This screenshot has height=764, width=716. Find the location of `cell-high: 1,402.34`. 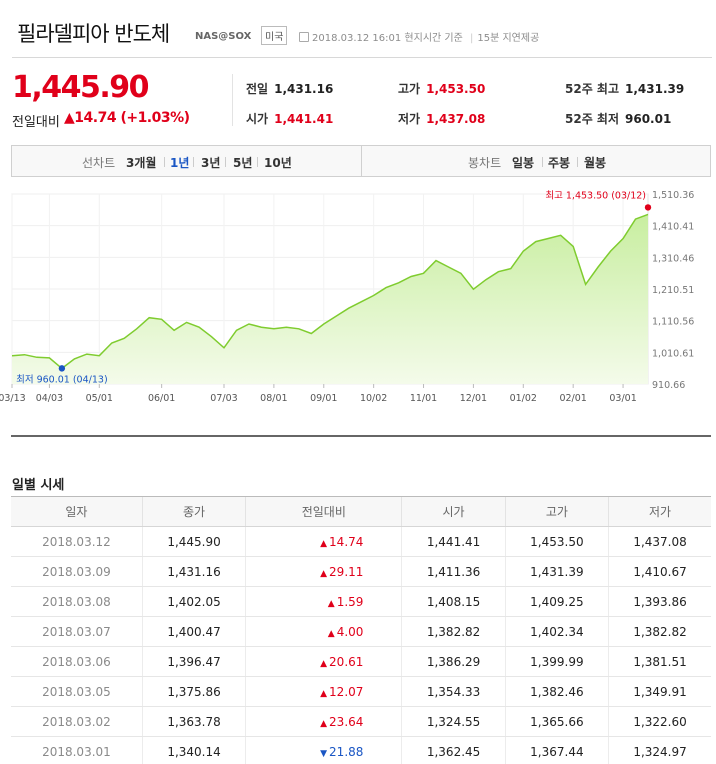

cell-high: 1,402.34 is located at coordinates (556, 631).